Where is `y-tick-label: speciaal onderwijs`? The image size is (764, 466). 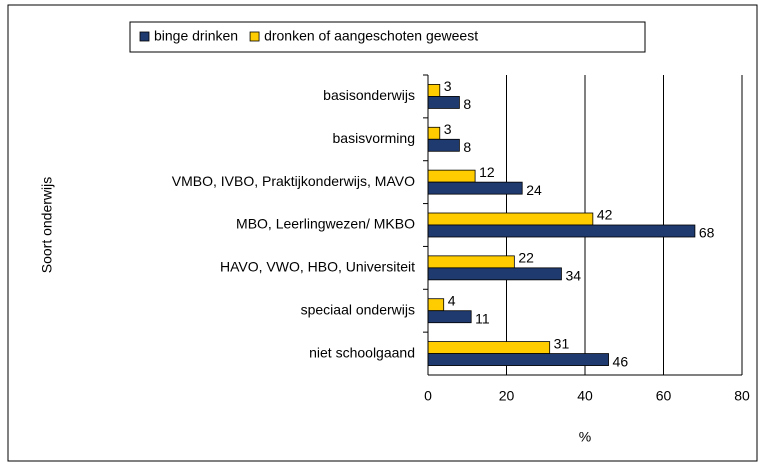 y-tick-label: speciaal onderwijs is located at coordinates (358, 309).